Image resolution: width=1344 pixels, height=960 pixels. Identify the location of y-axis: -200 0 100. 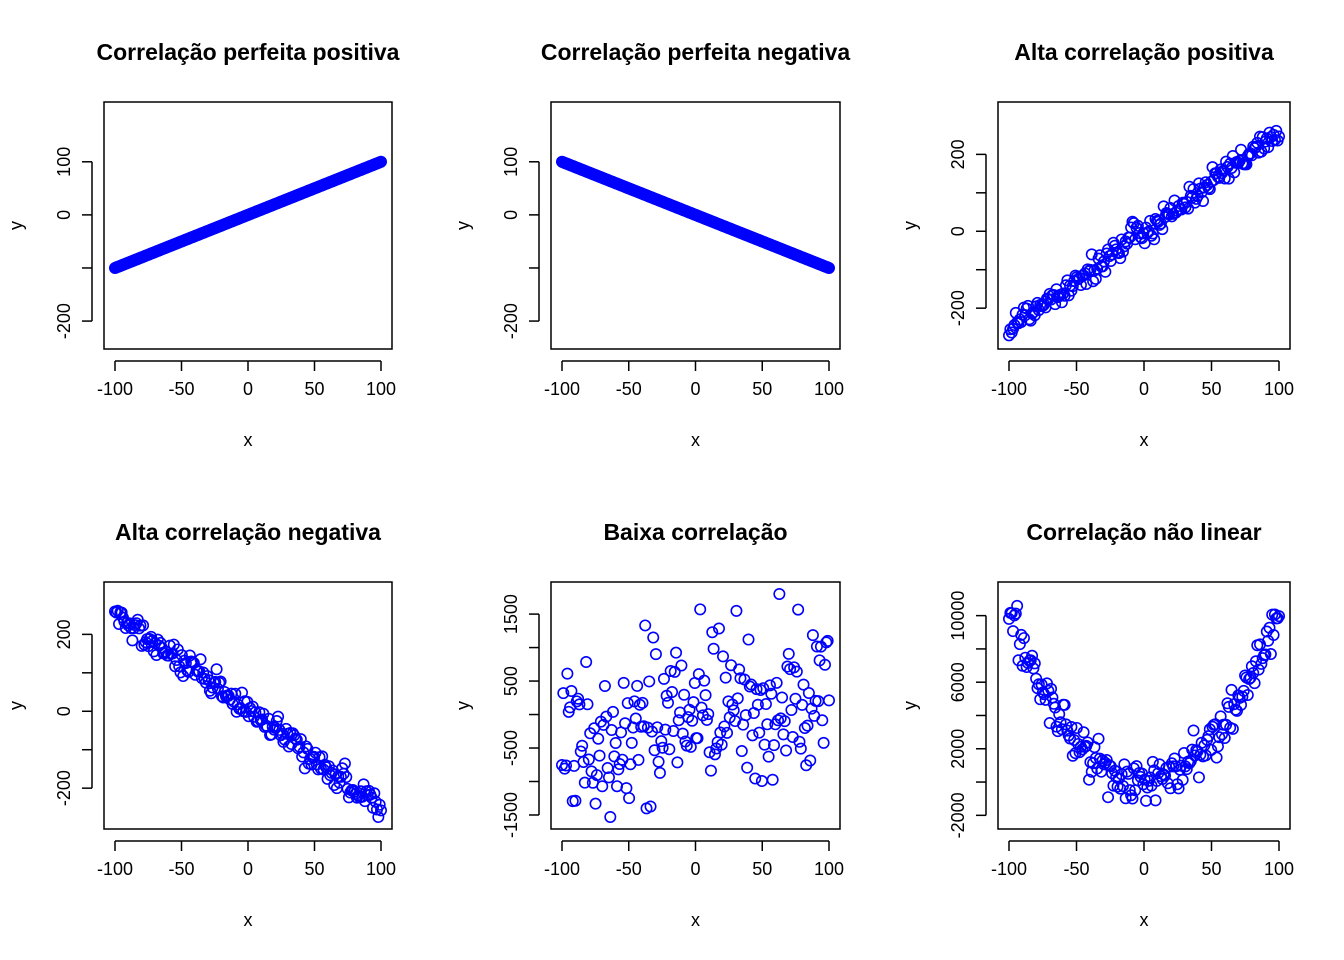
(73, 243).